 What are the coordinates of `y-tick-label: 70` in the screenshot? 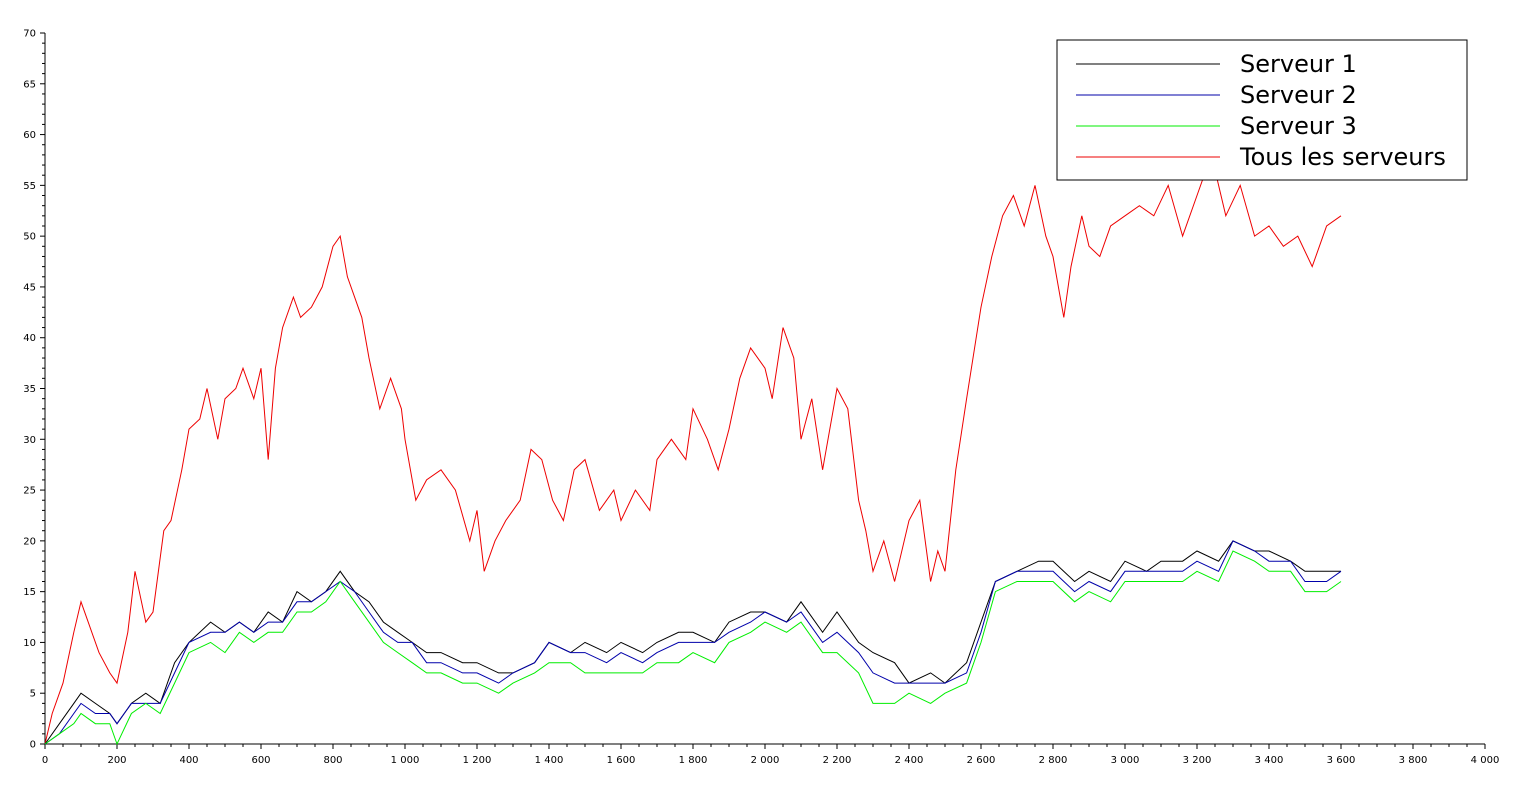 It's located at (29, 34).